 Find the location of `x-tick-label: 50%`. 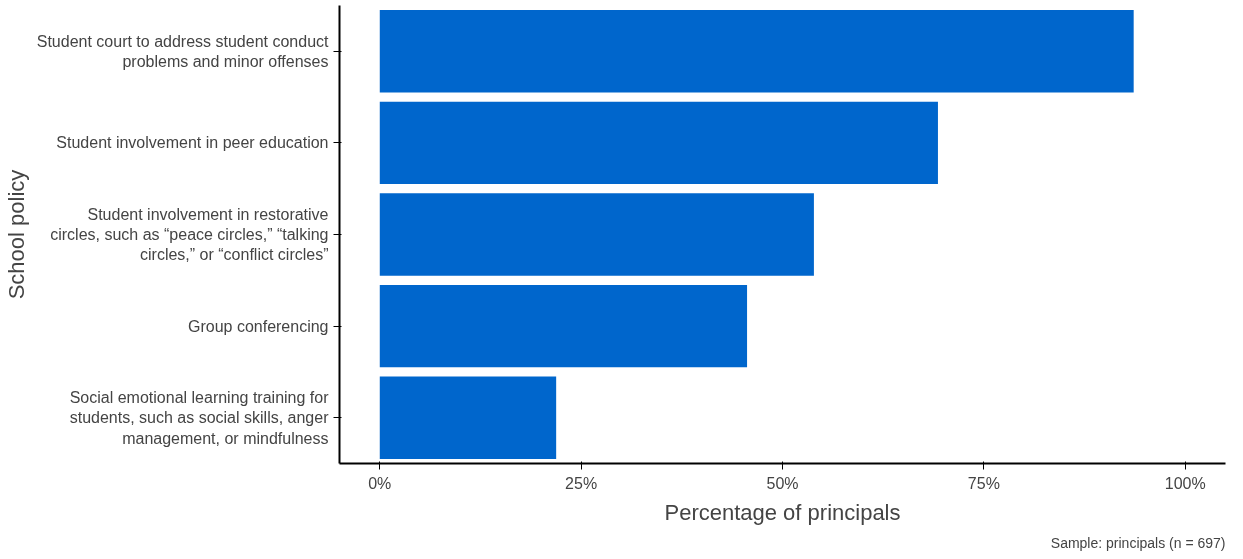

x-tick-label: 50% is located at coordinates (782, 483).